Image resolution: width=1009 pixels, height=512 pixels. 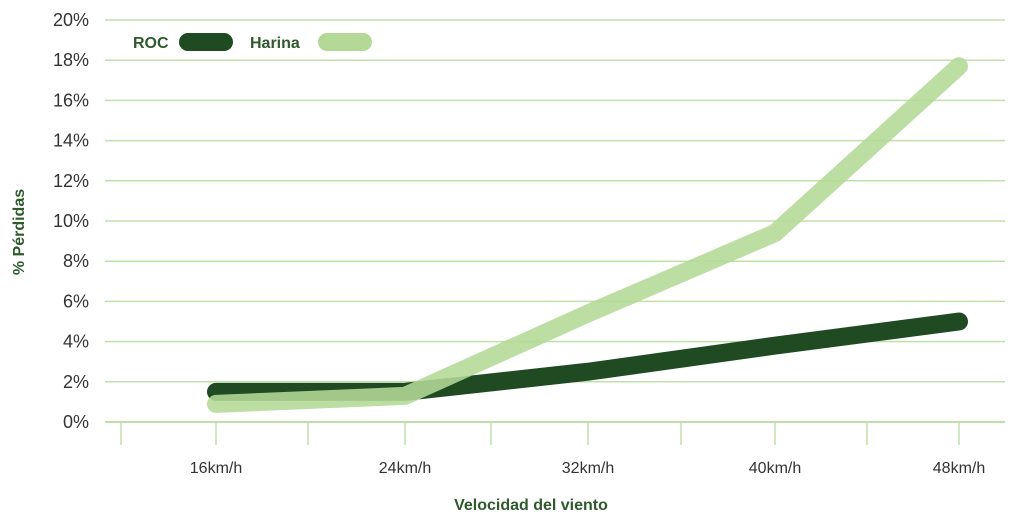 What do you see at coordinates (76, 261) in the screenshot?
I see `y-tick-label: 8%` at bounding box center [76, 261].